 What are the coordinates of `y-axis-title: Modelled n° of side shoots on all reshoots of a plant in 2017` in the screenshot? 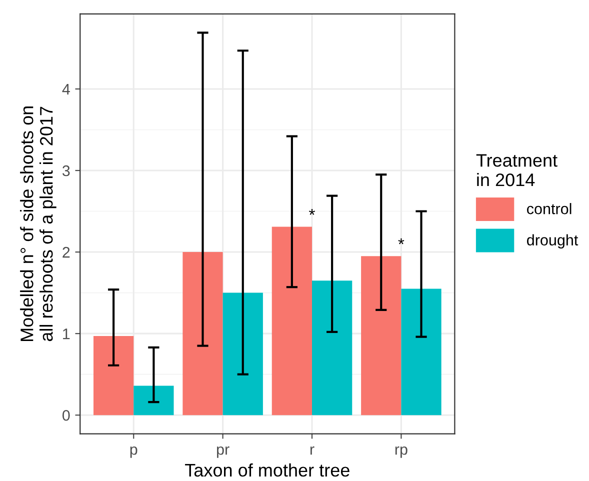 It's located at (38, 224).